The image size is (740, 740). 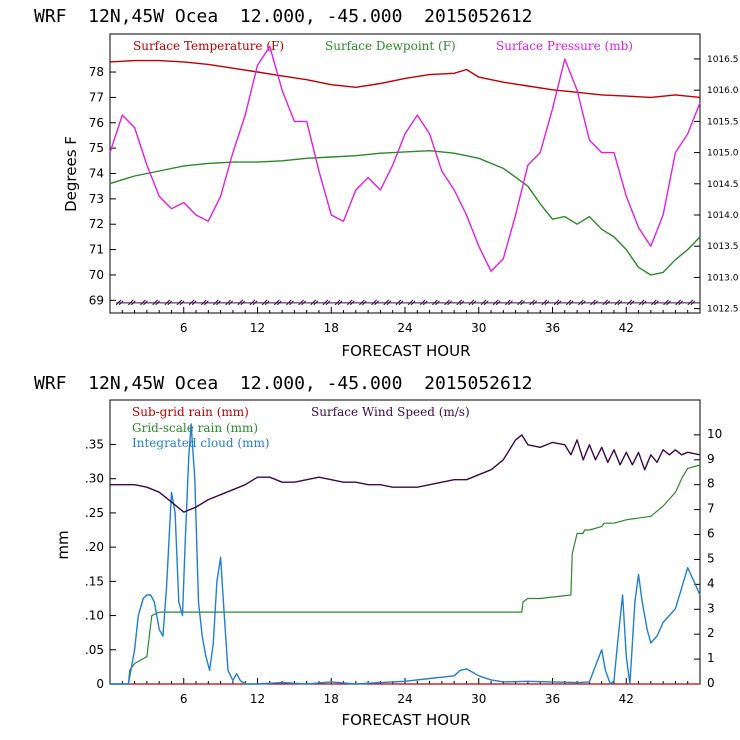 I want to click on legend-surface-wind-speed: Surface Wind Speed (m/s), so click(x=390, y=412).